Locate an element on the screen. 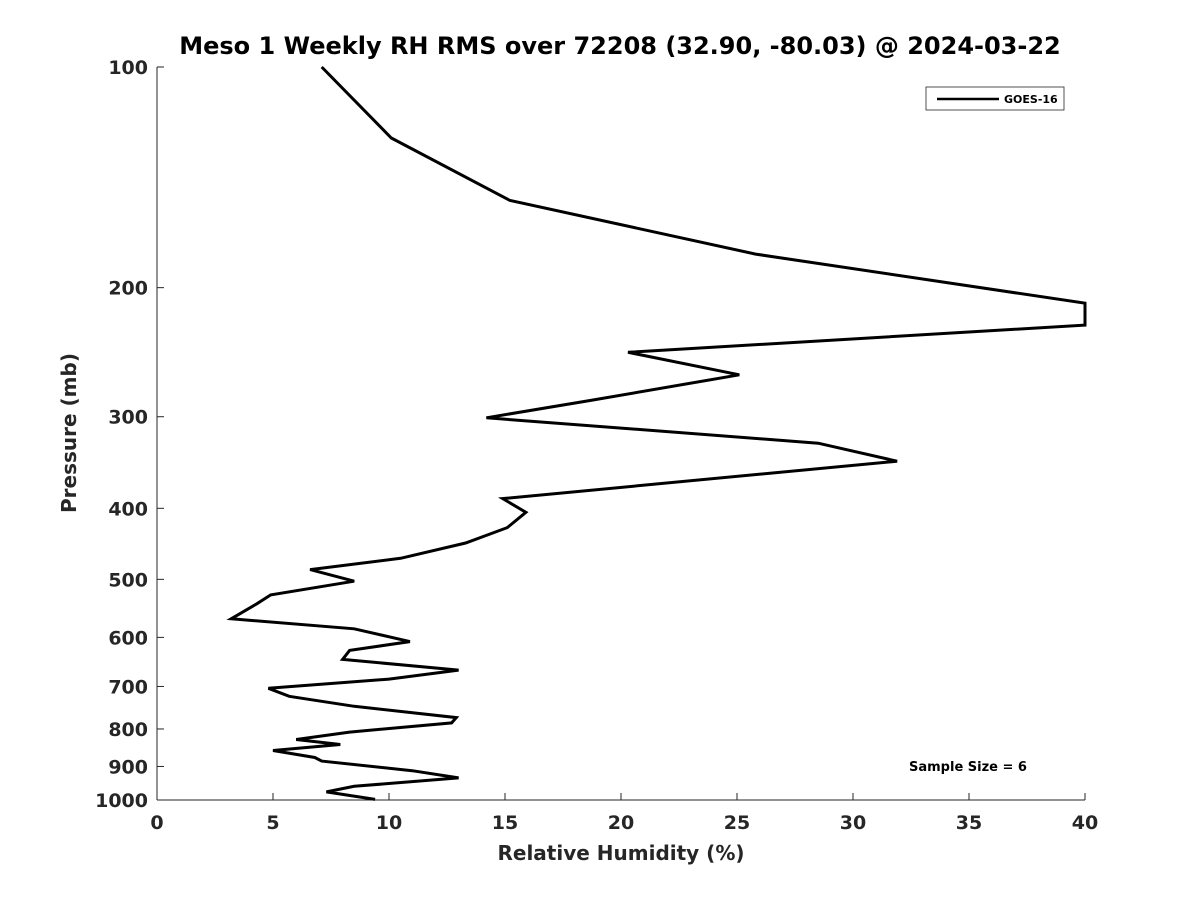 The height and width of the screenshot is (905, 1200). chart-legend: GOES-16 is located at coordinates (995, 98).